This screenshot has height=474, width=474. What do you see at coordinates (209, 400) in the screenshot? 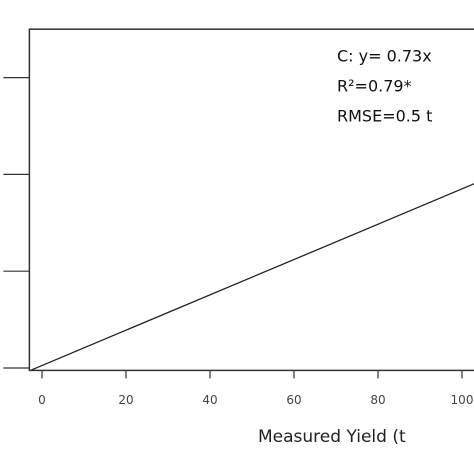
I see `x-tick-label: 40` at bounding box center [209, 400].